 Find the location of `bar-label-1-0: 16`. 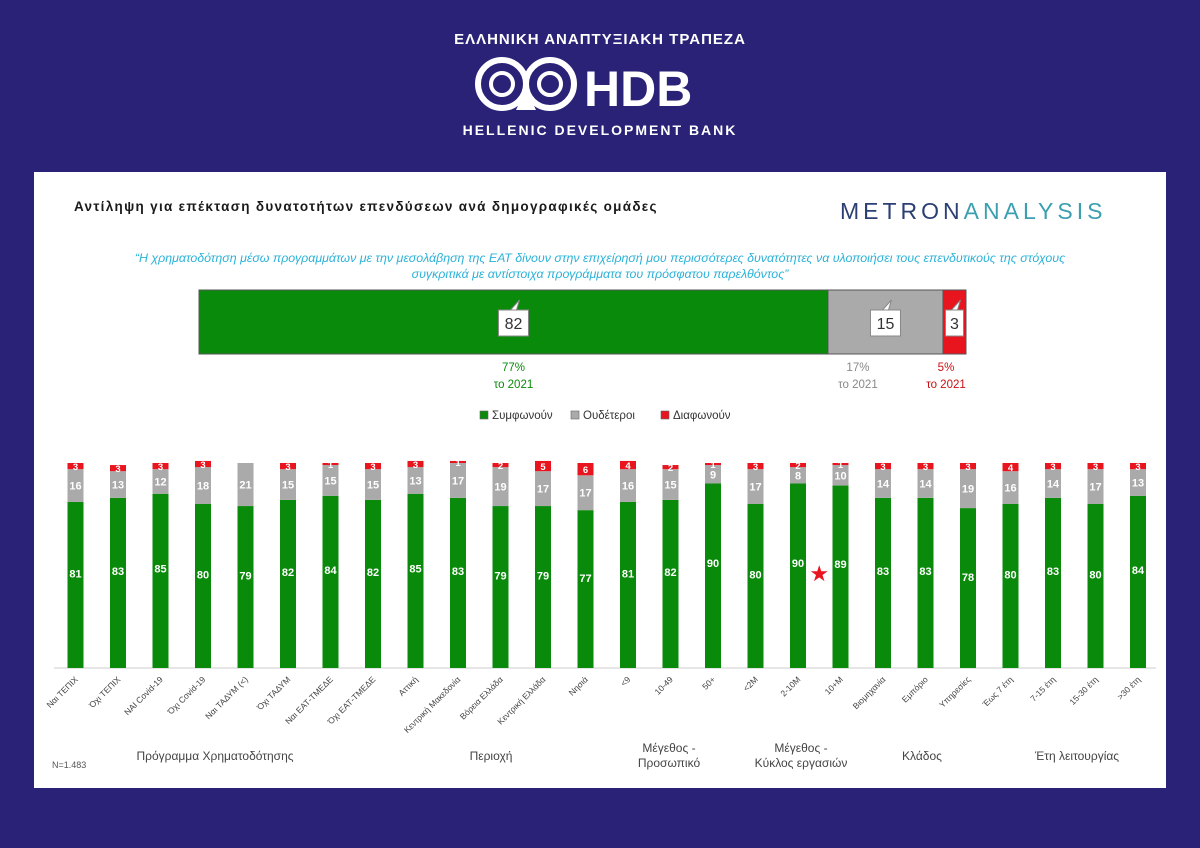

bar-label-1-0: 16 is located at coordinates (75, 487).